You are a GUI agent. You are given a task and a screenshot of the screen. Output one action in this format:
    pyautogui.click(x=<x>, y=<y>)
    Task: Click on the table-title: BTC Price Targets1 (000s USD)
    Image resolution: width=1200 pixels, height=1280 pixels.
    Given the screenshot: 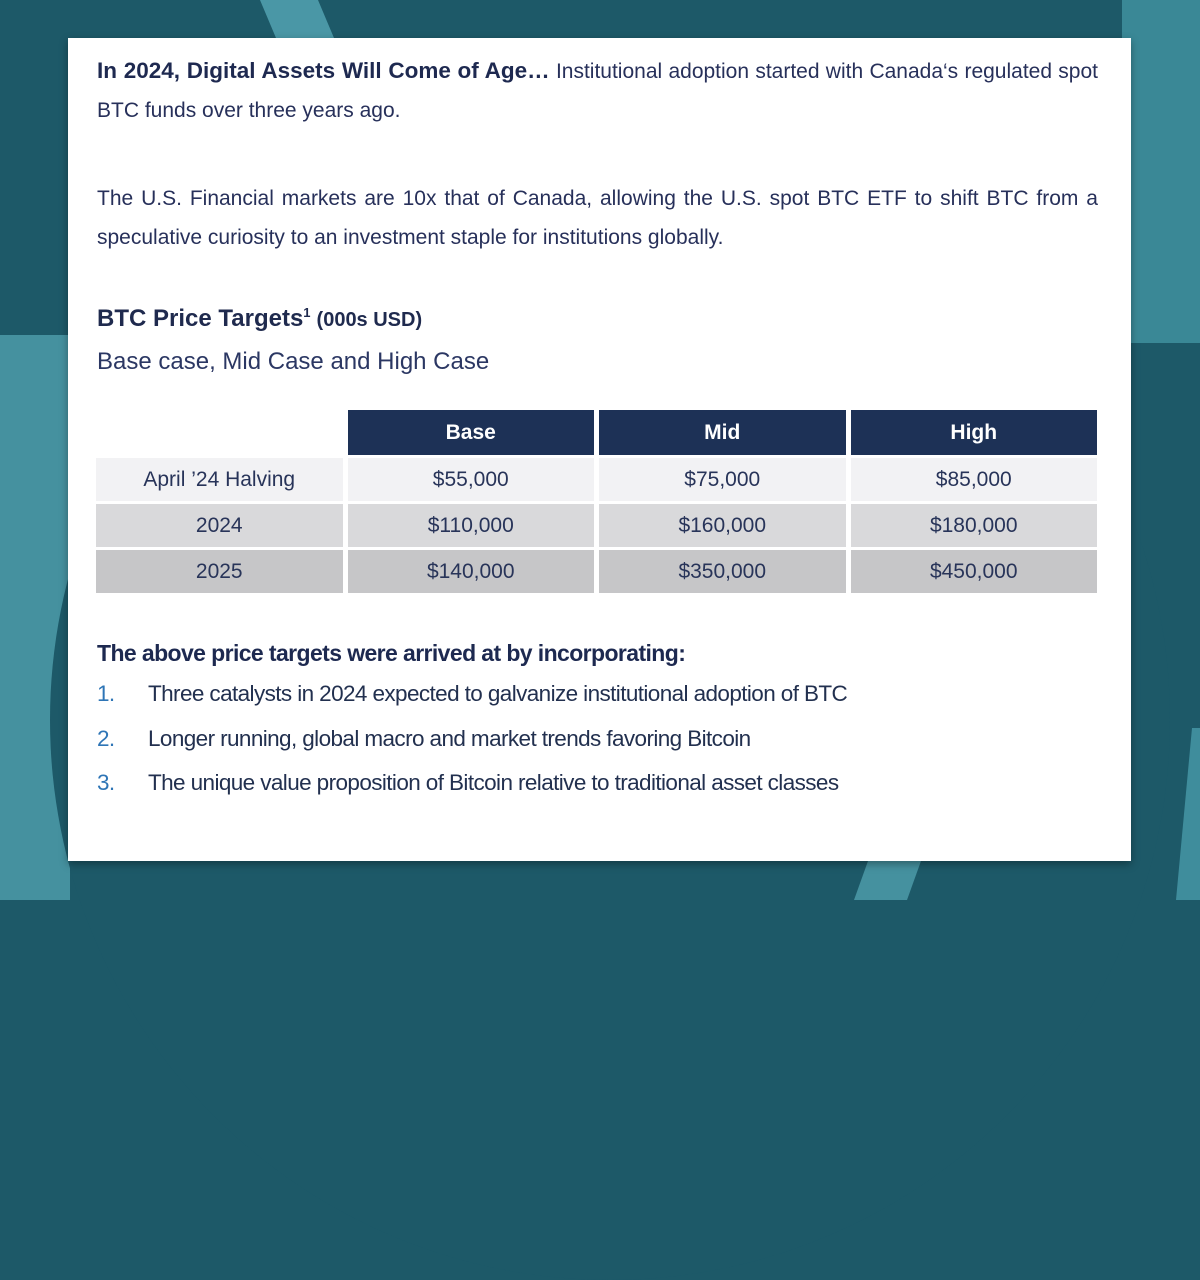 What is the action you would take?
    pyautogui.click(x=259, y=319)
    